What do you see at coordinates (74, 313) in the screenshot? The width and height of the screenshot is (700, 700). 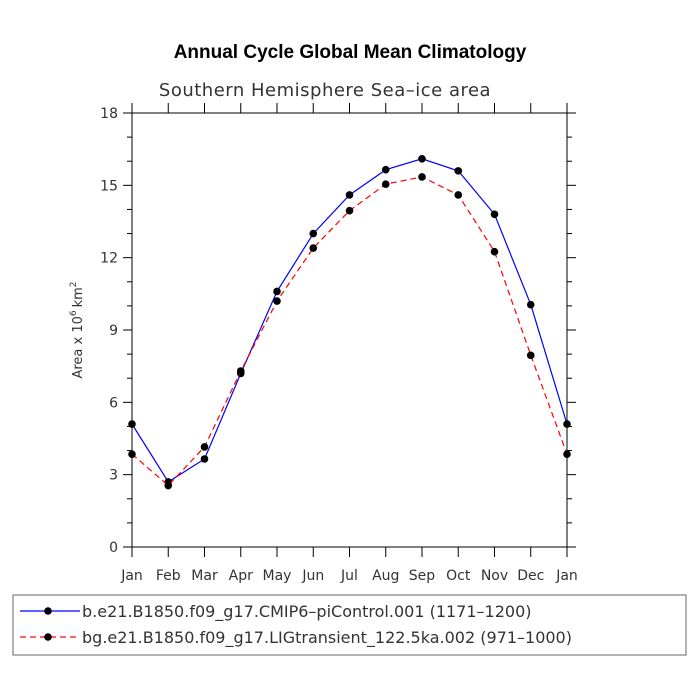 I see `y-axis-title-exponent: 6` at bounding box center [74, 313].